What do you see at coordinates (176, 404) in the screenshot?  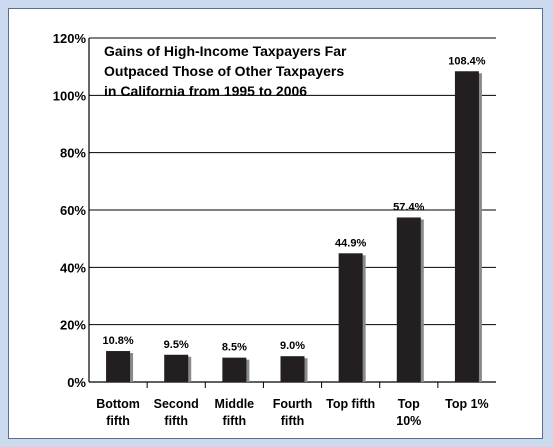 I see `category-label: Second` at bounding box center [176, 404].